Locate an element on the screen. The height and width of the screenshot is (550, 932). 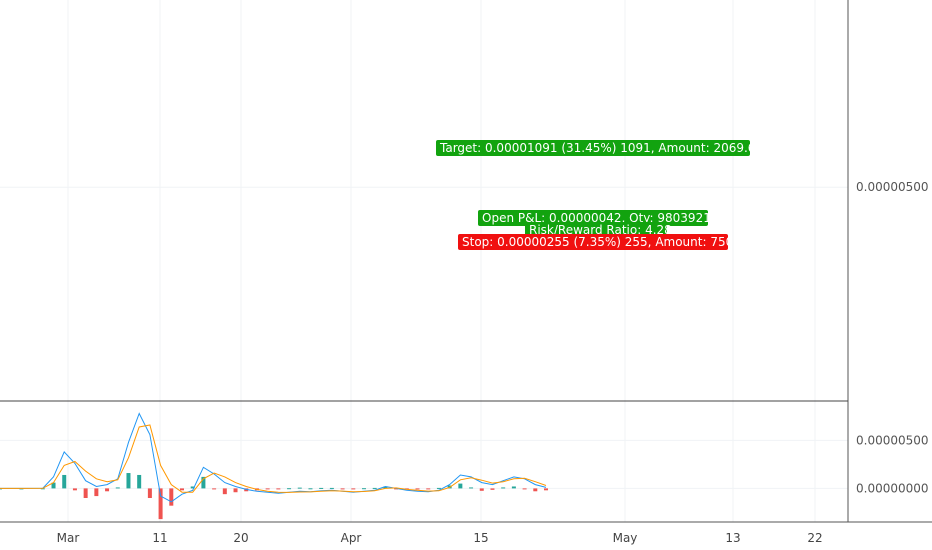
signal-line is located at coordinates (273, 458).